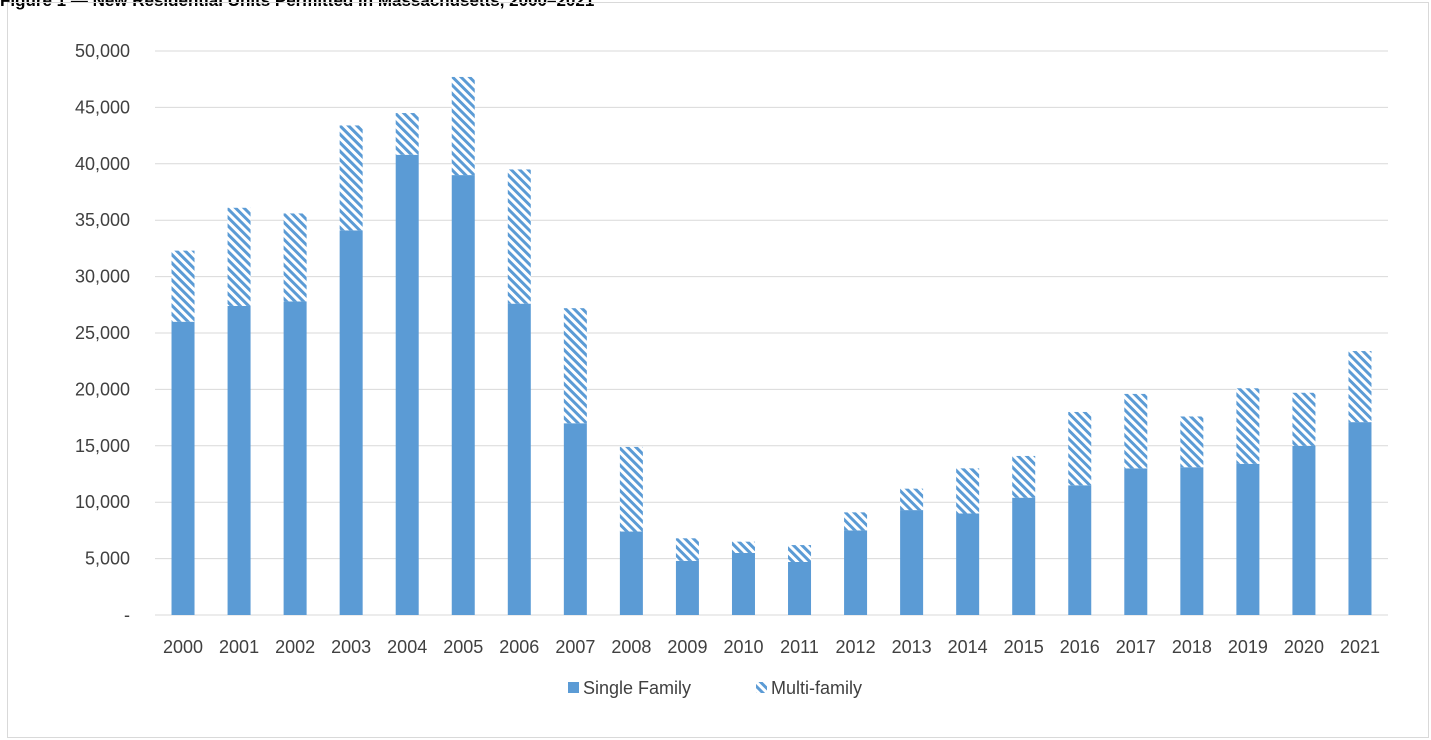  I want to click on x-tick-label: 2014, so click(968, 647).